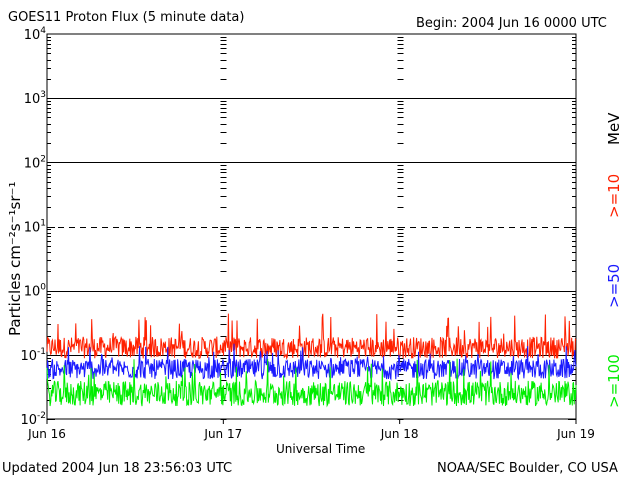 Image resolution: width=640 pixels, height=480 pixels. I want to click on y-axis-label: Particles cm⁻²s⁻¹sr⁻¹, so click(15, 258).